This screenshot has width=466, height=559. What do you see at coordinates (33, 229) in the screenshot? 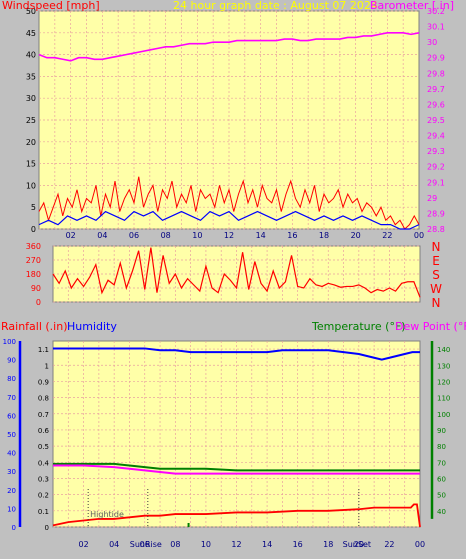
I see `wind-tick-label: 0` at bounding box center [33, 229].